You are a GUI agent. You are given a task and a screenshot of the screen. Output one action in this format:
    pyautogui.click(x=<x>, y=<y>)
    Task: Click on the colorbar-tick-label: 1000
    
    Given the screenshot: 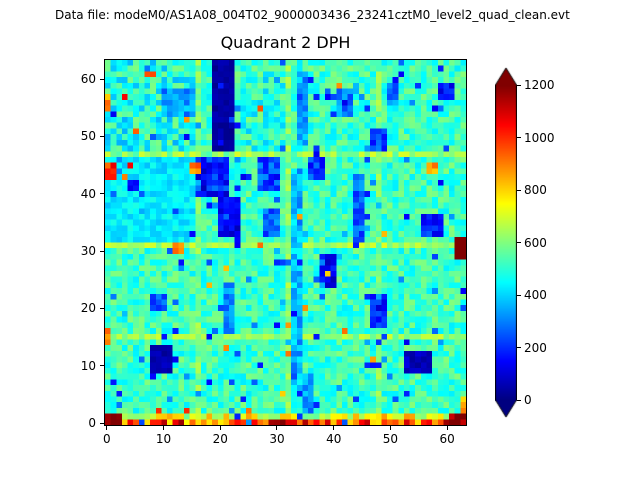 What is the action you would take?
    pyautogui.click(x=539, y=137)
    